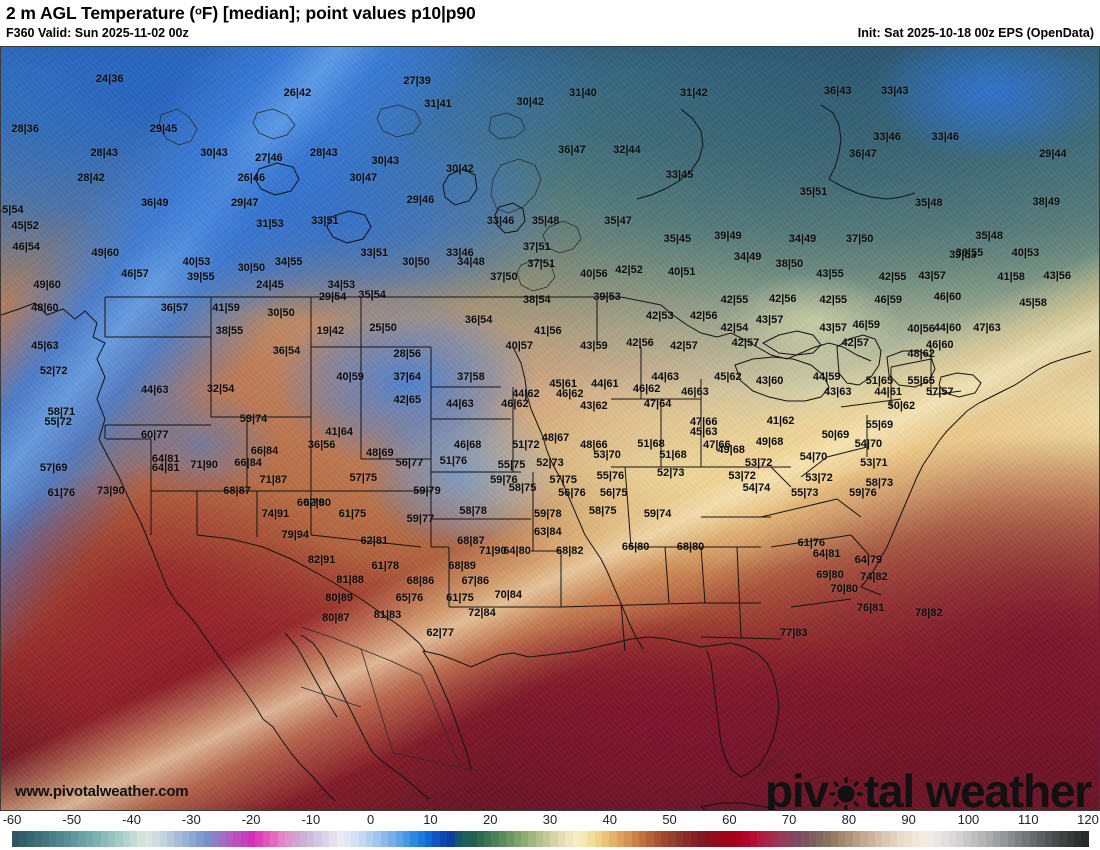 The height and width of the screenshot is (850, 1100). What do you see at coordinates (677, 239) in the screenshot?
I see `point-value-label: 35|45` at bounding box center [677, 239].